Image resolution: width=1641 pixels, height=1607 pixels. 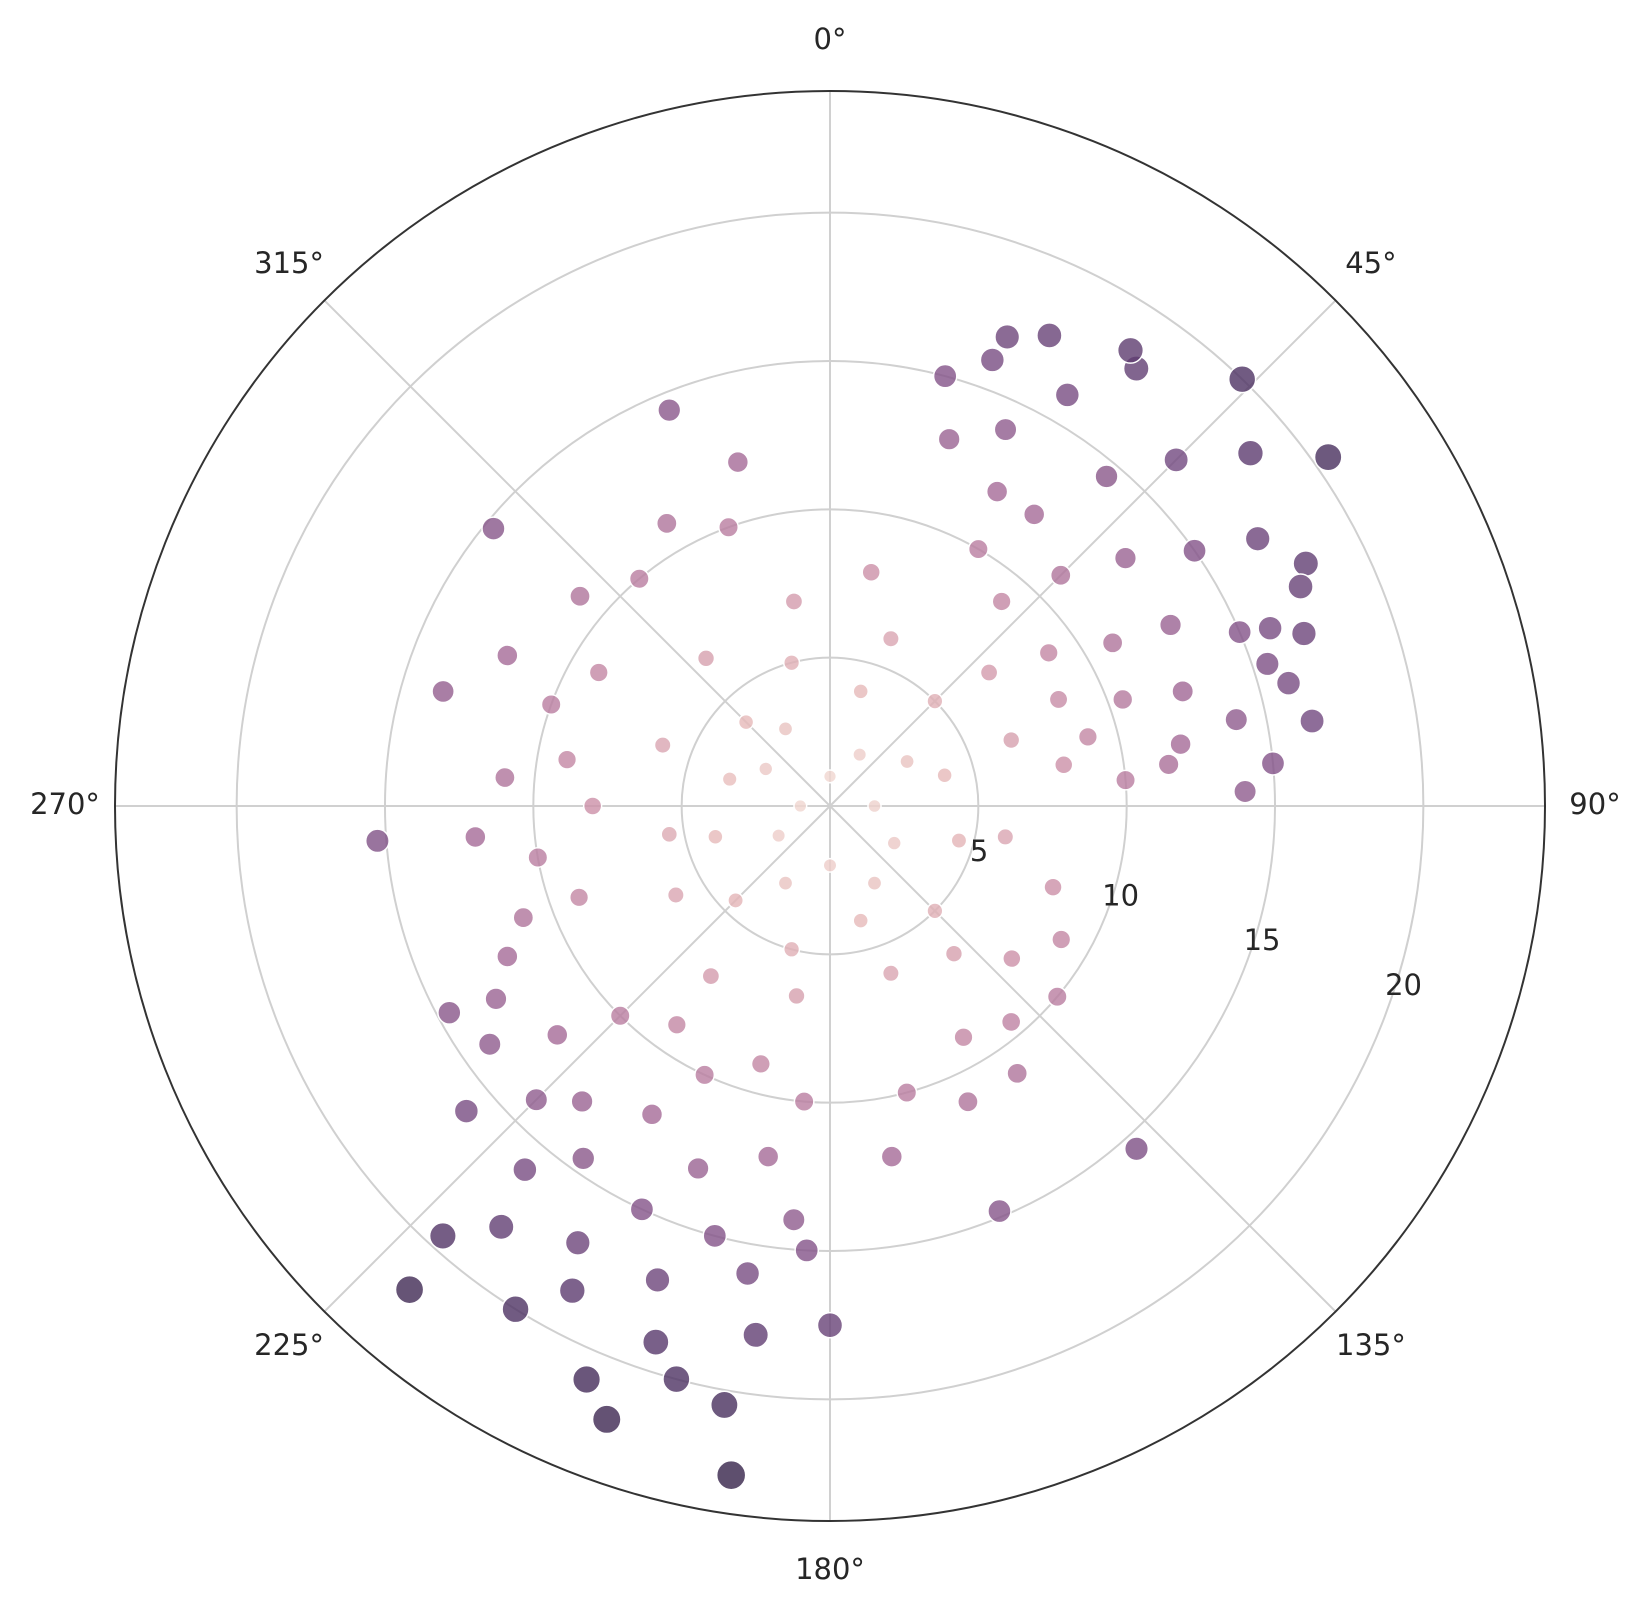 I want to click on theta-tick-label: 0°, so click(x=830, y=39).